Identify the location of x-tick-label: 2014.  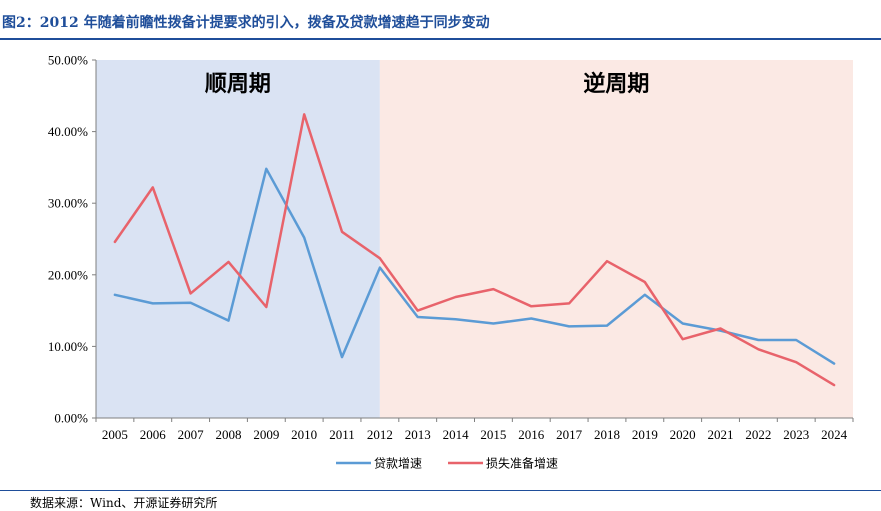
(456, 434).